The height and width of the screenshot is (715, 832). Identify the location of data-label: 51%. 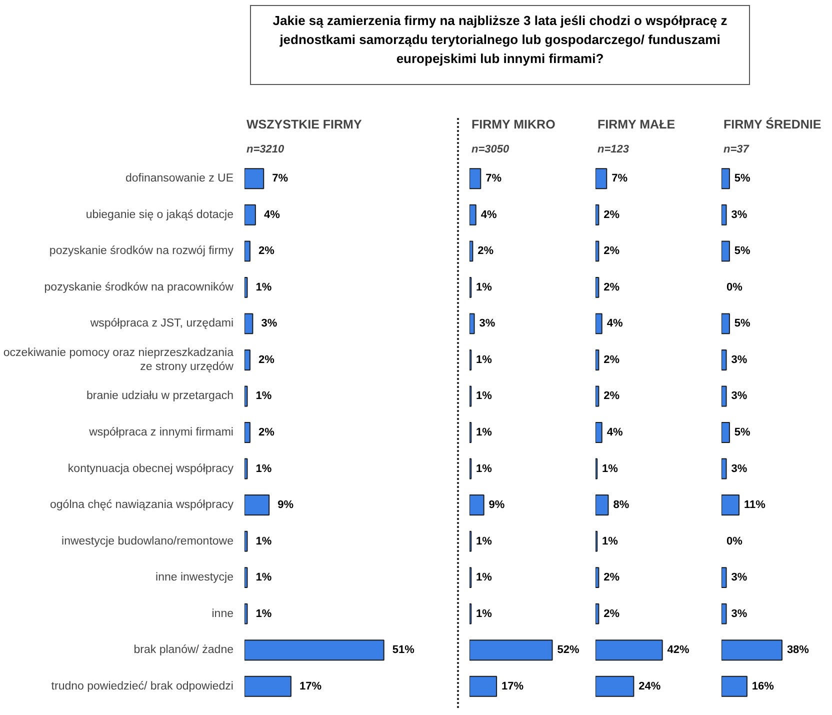
(403, 650).